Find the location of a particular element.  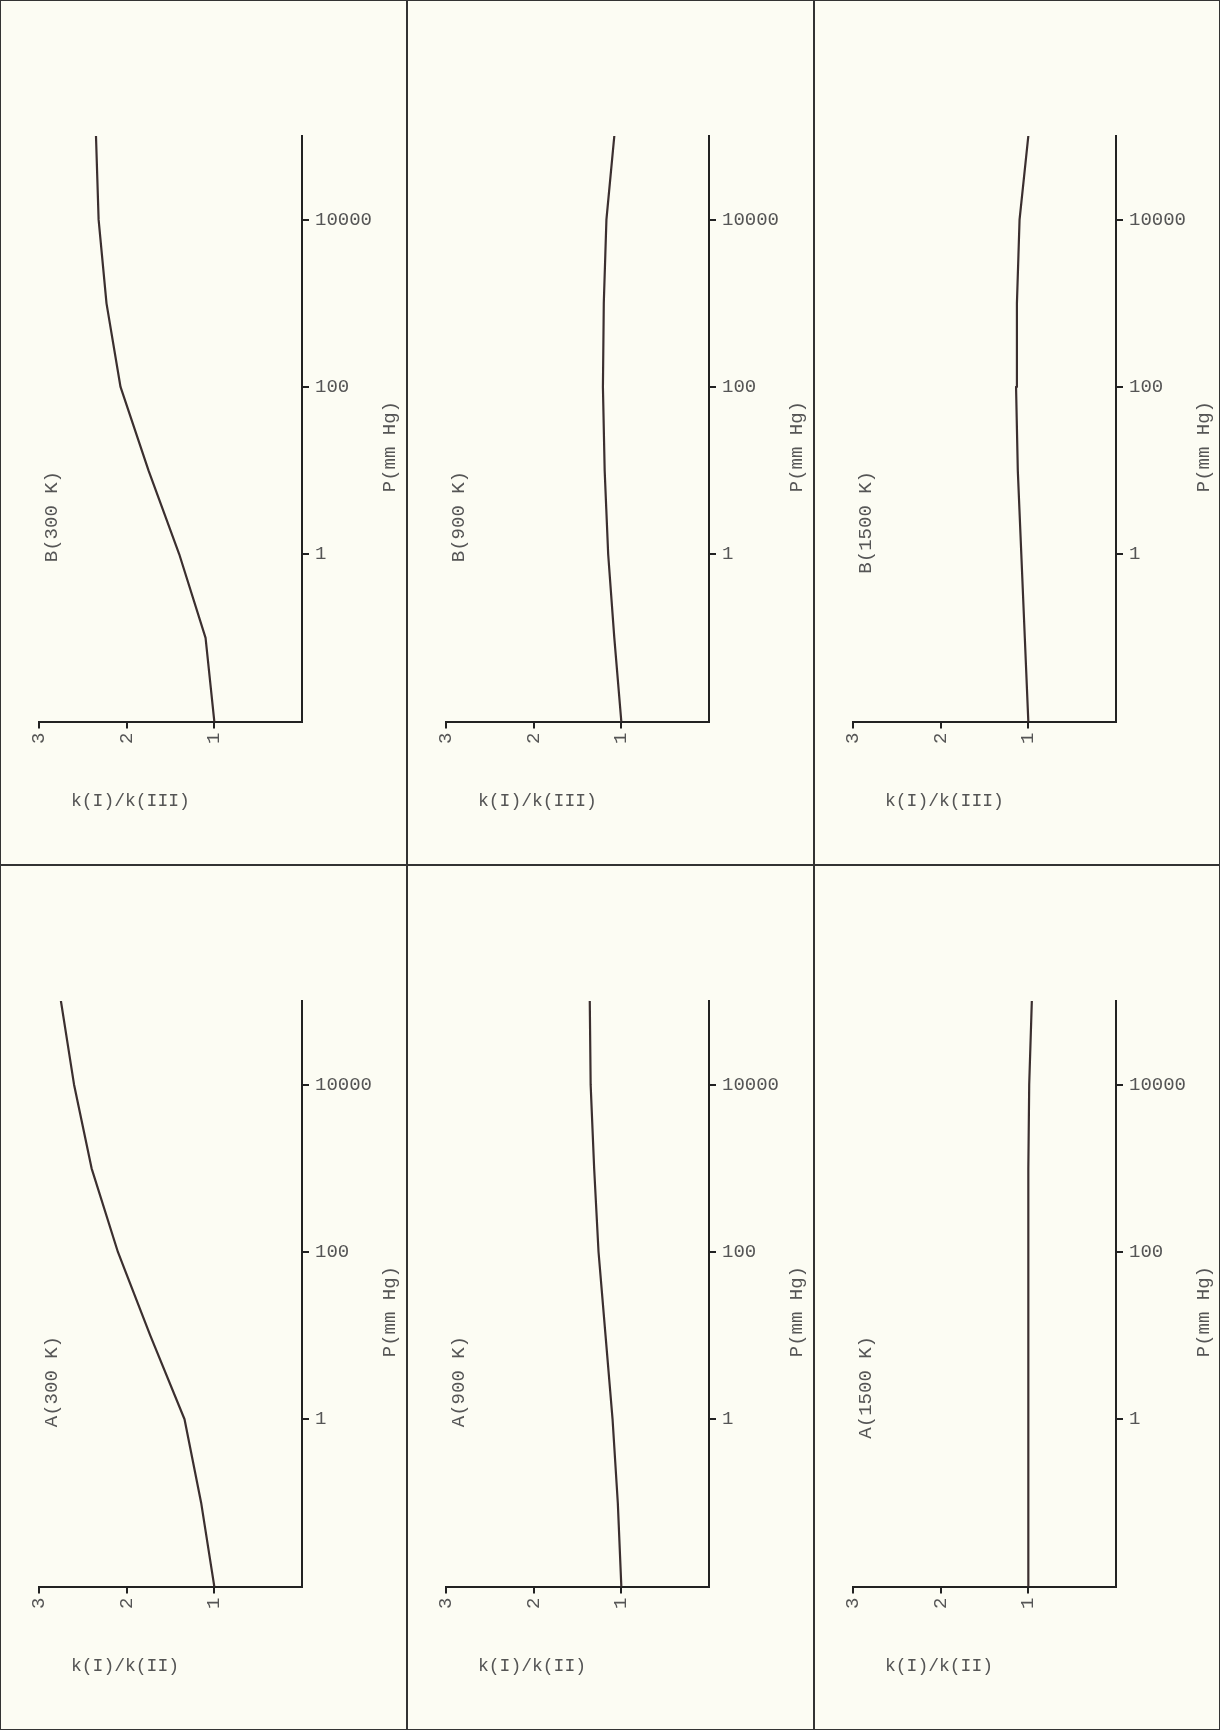

text: A(900 K) is located at coordinates (459, 1382).